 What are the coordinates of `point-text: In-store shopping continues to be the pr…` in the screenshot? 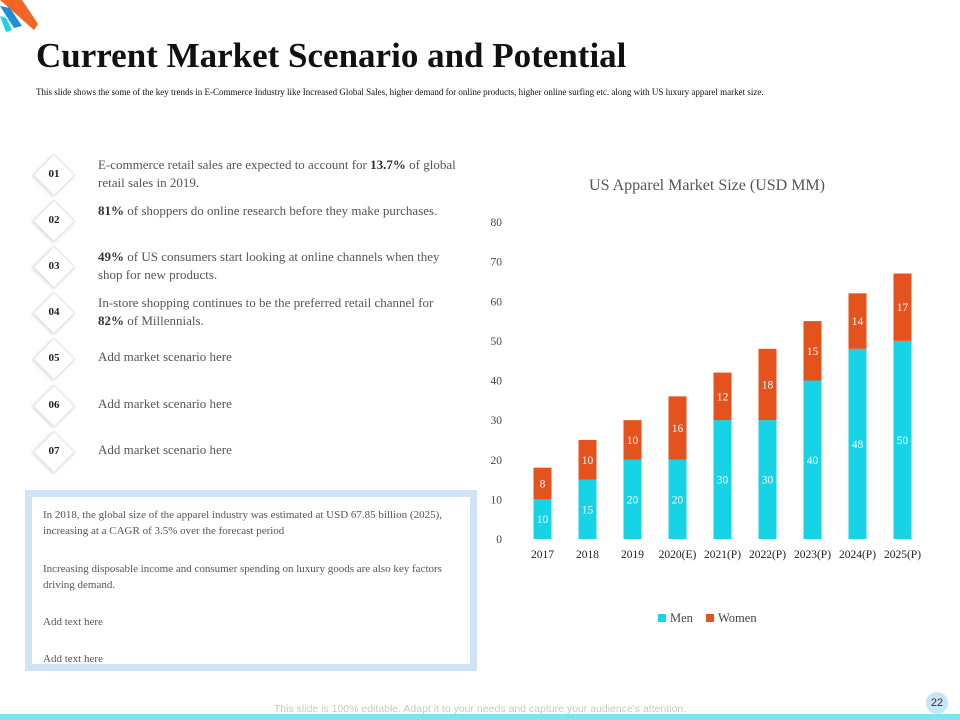 It's located at (266, 311).